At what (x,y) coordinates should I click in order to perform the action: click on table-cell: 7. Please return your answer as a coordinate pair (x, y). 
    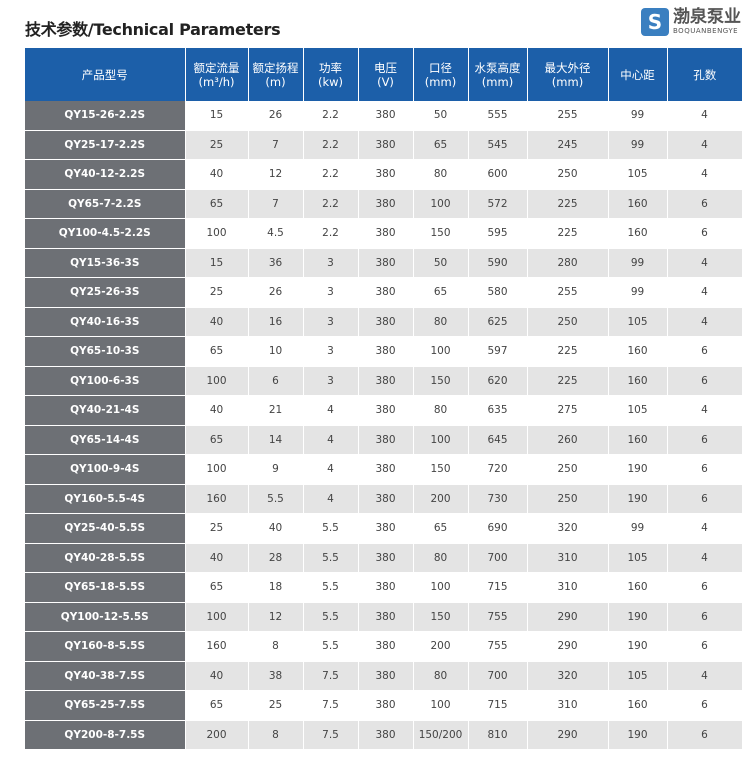
    Looking at the image, I should click on (276, 145).